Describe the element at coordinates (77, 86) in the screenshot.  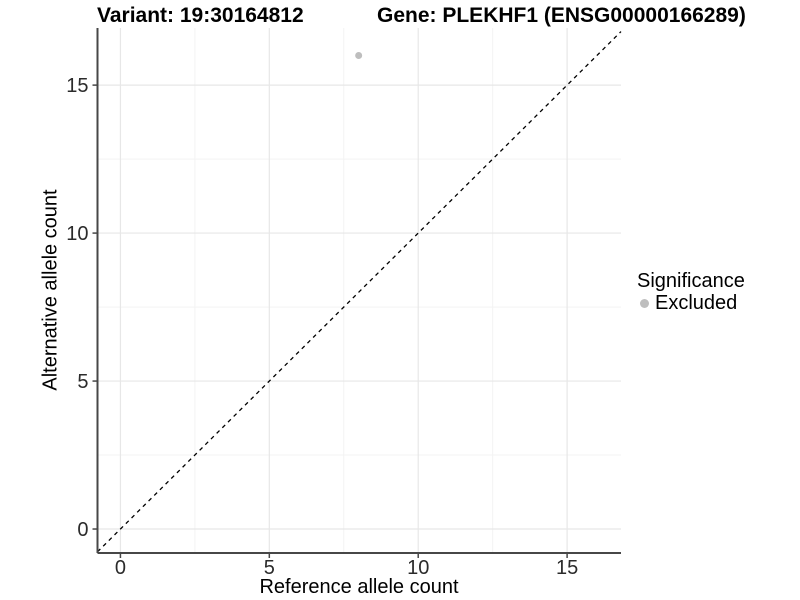
I see `y-tick-label: 15` at that location.